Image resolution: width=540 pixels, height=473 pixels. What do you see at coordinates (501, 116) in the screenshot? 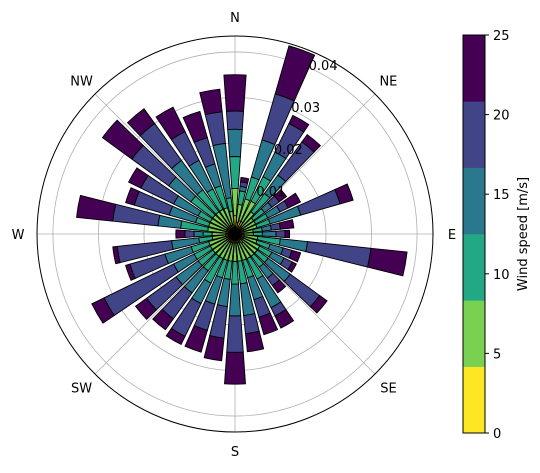
I see `colorbar-tick-label-4: 20` at bounding box center [501, 116].